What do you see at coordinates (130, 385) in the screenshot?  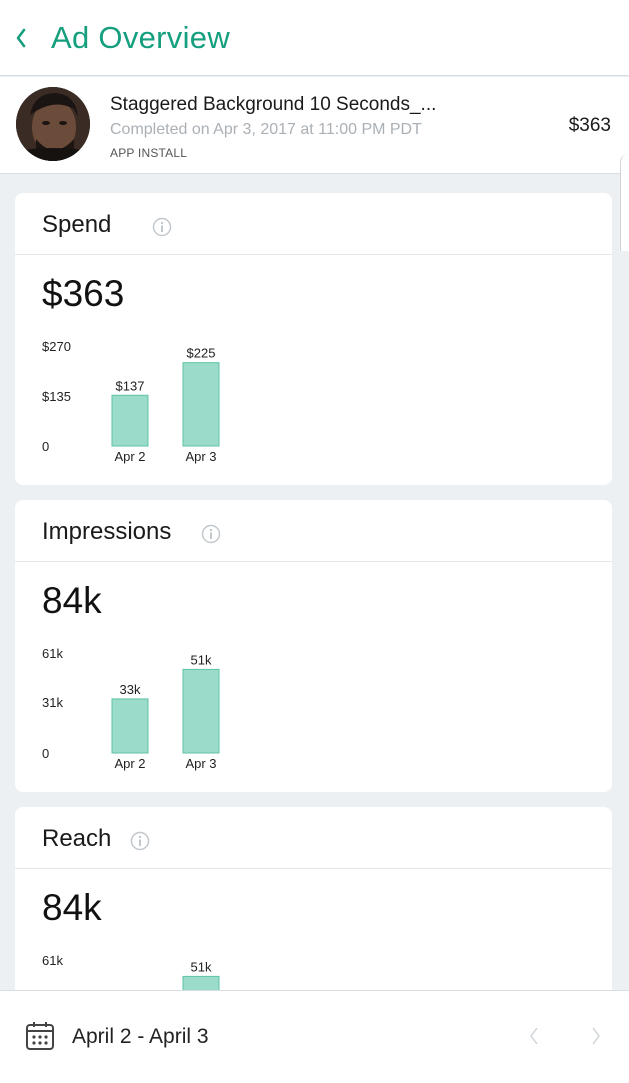 I see `bar-value-label: $137` at bounding box center [130, 385].